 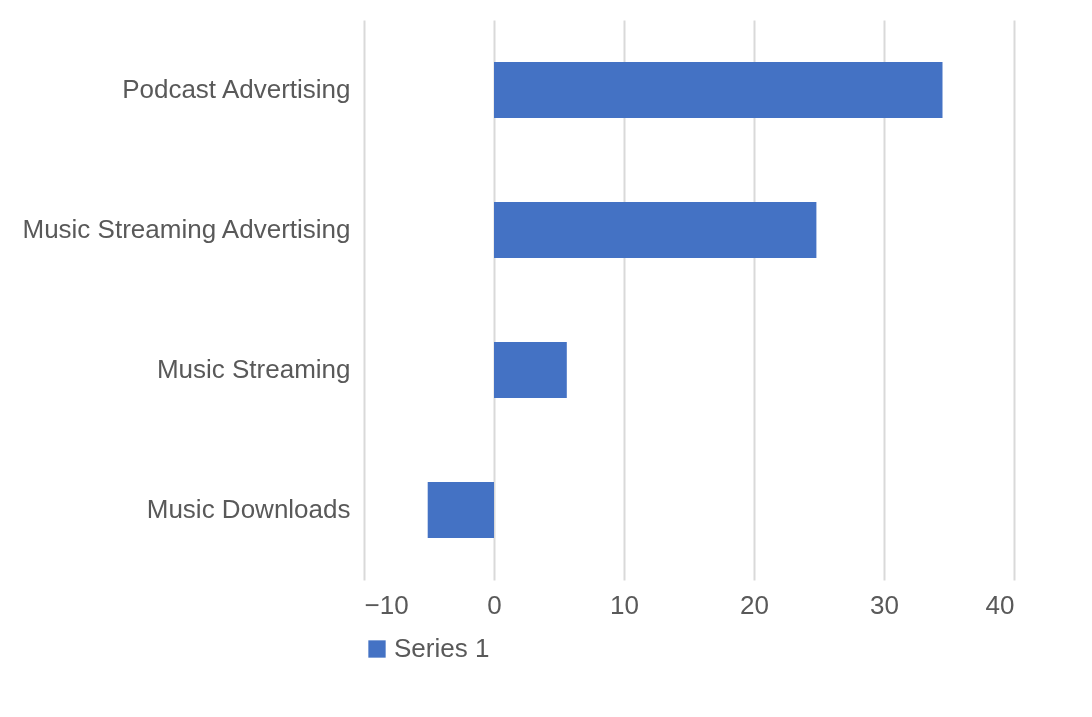 I want to click on y-tick-label: Music Streaming Advertising, so click(x=186, y=229).